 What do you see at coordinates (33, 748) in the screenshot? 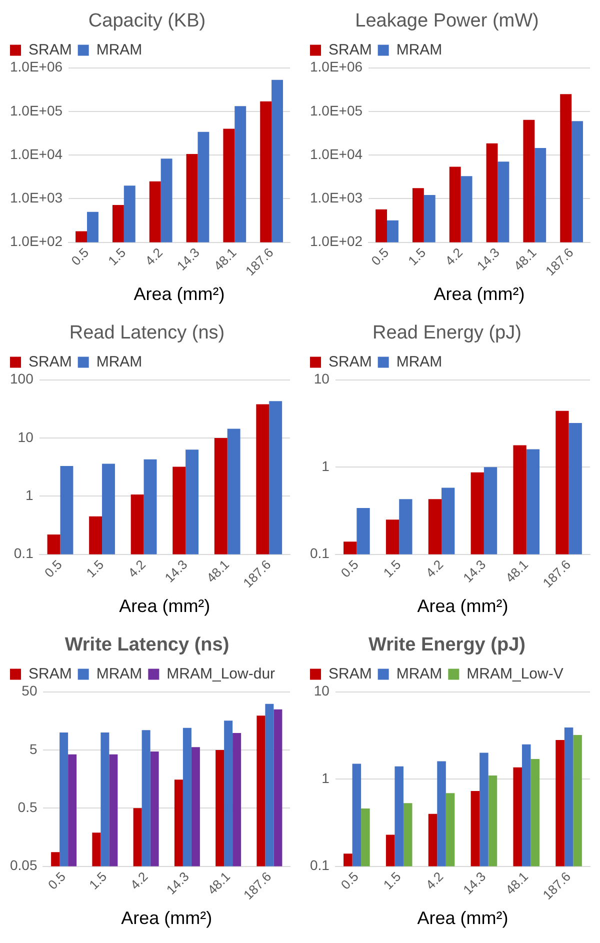
I see `y-tick-label: 5` at bounding box center [33, 748].